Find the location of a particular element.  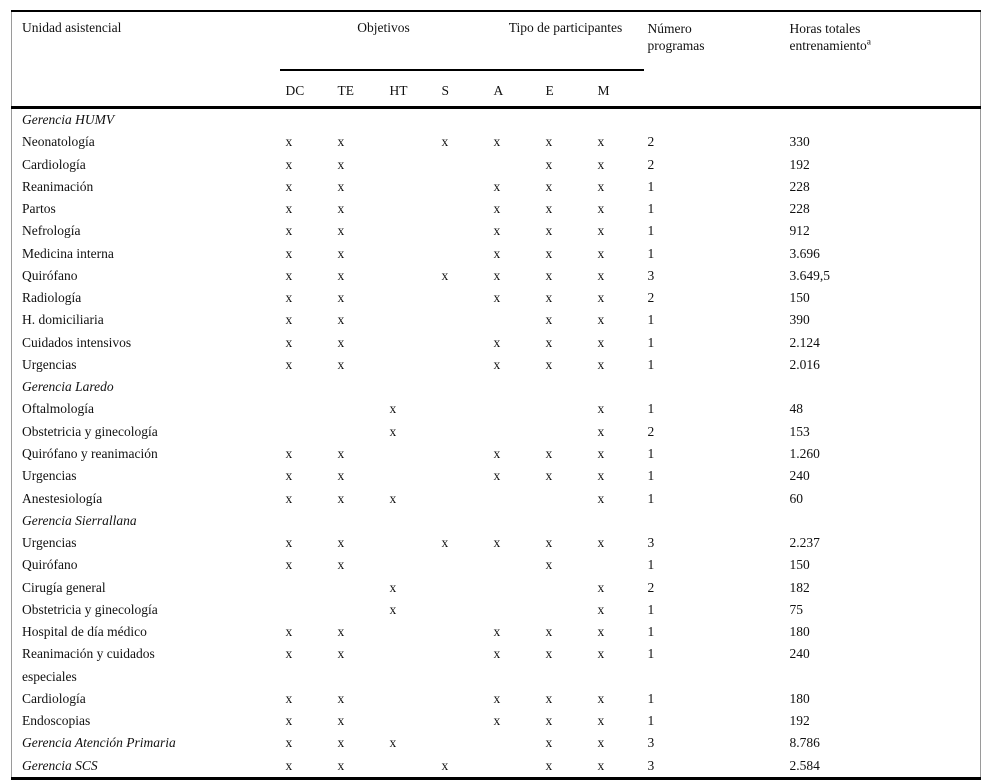

unit-label: Obstetricia y ginecología is located at coordinates (90, 431).